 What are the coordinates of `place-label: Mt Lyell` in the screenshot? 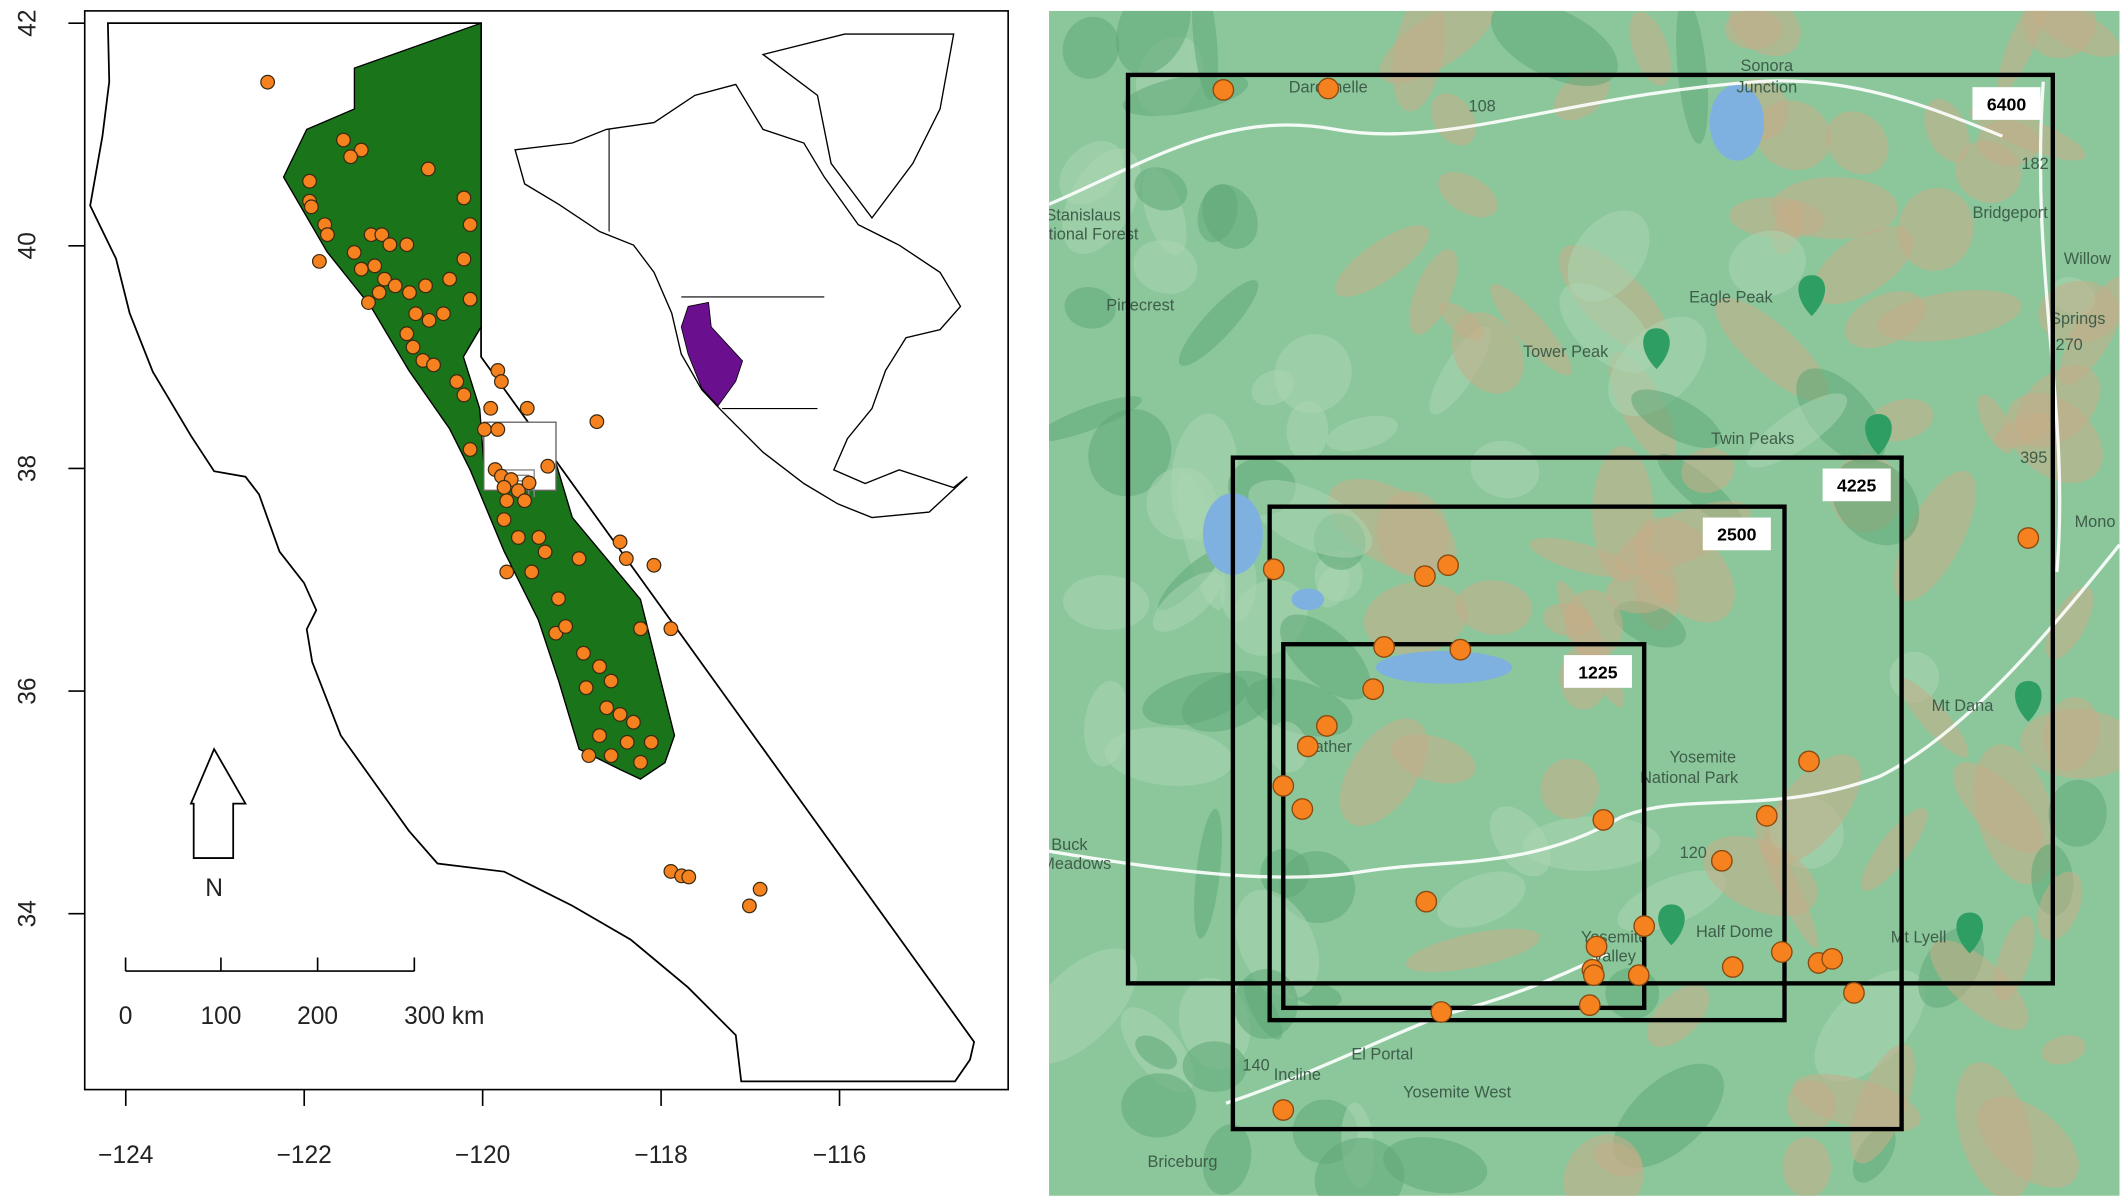 It's located at (1919, 937).